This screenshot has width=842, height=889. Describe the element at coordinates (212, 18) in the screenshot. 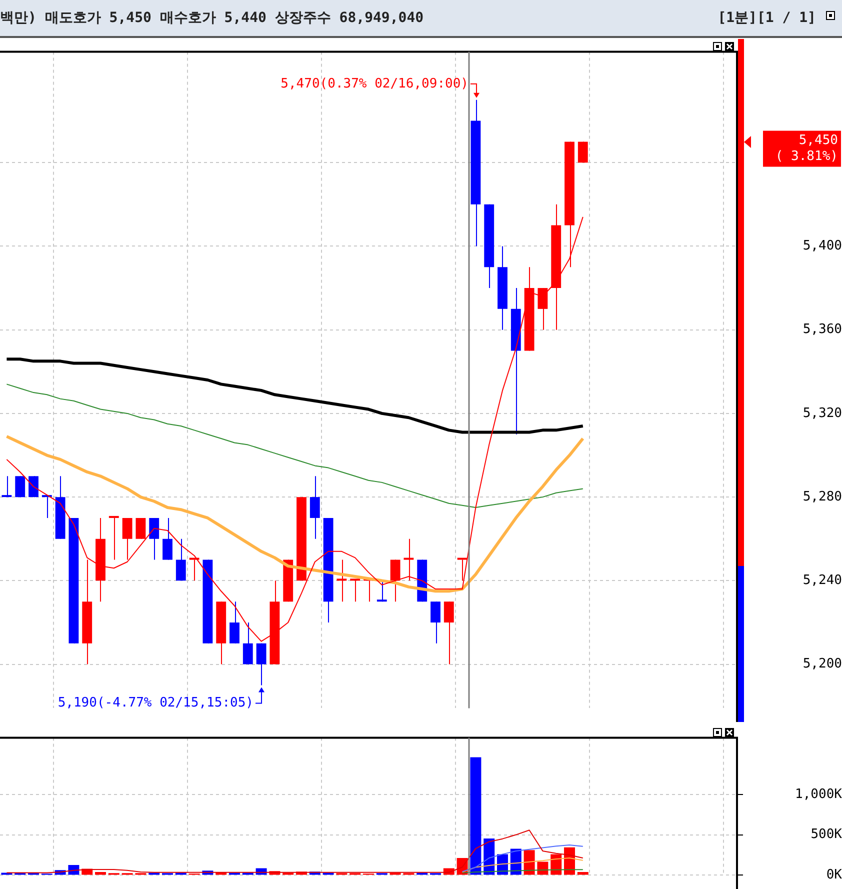

I see `chart-title: 백만) 매도호가 5,450 매수호가 5,440 상장주수 68,949,040` at that location.